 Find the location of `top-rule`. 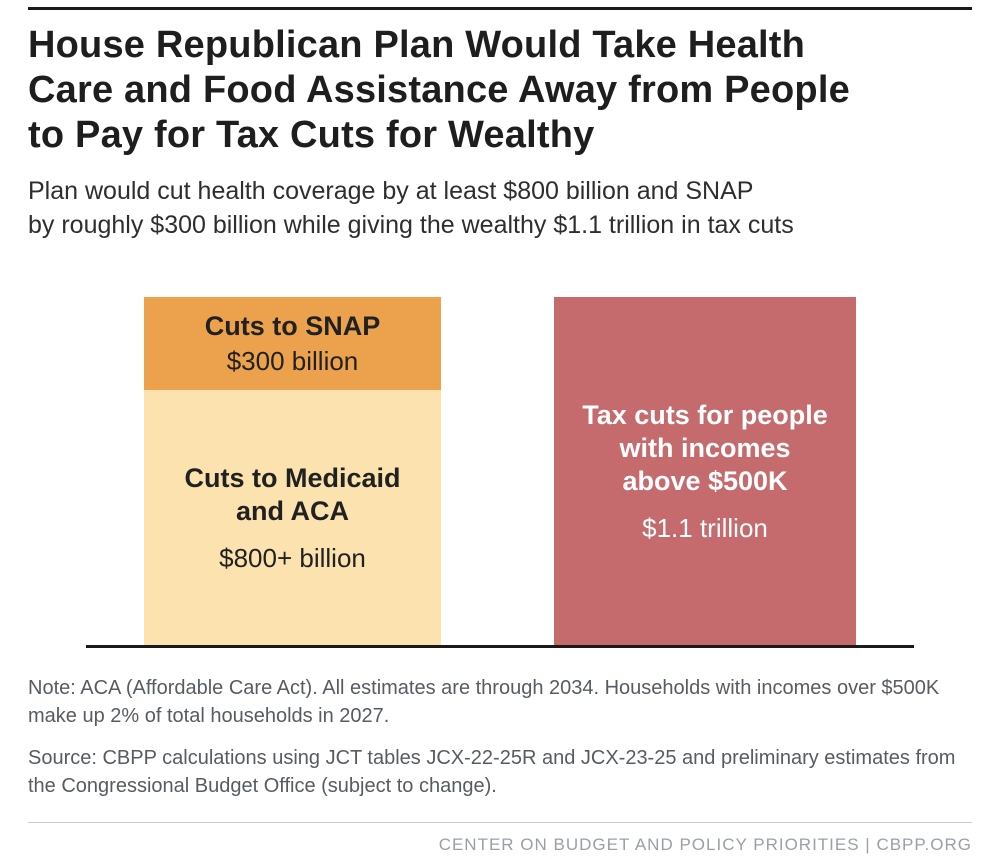

top-rule is located at coordinates (500, 8).